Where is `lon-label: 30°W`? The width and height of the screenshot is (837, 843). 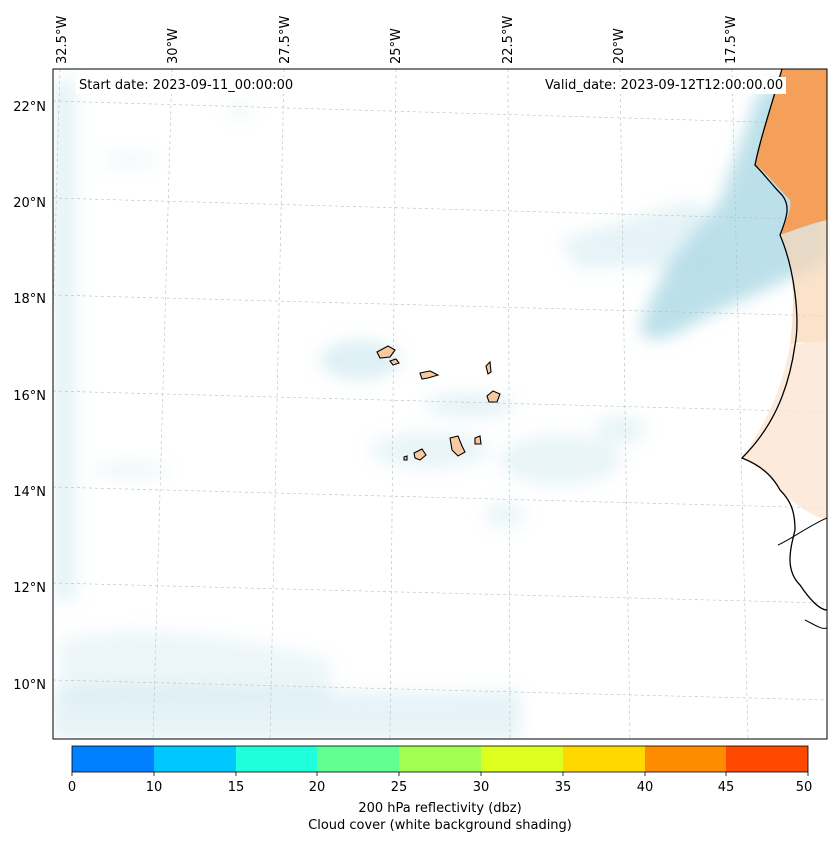 lon-label: 30°W is located at coordinates (173, 46).